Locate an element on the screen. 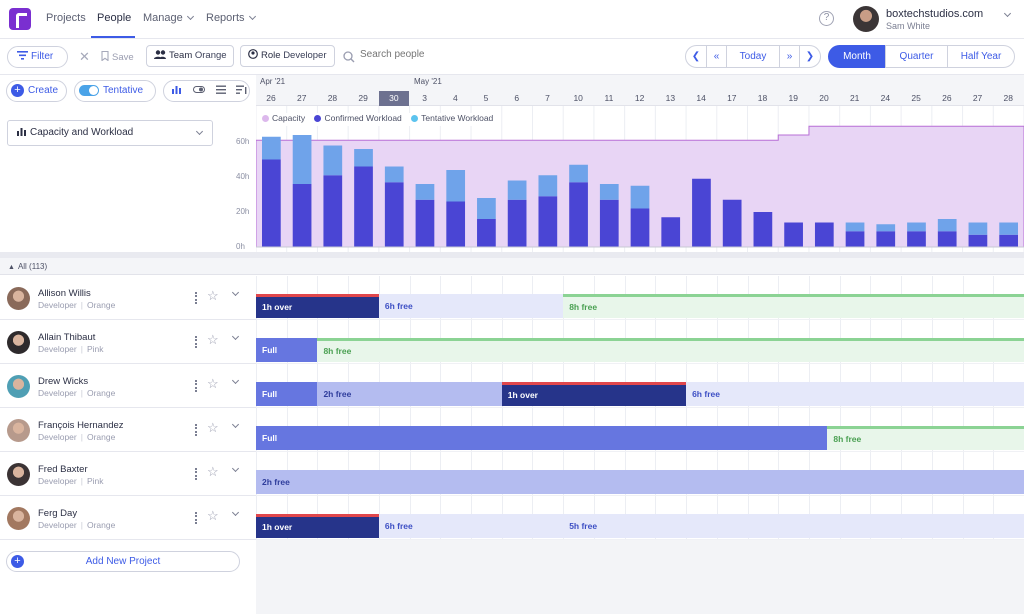  day-cell: 20 is located at coordinates (824, 98).